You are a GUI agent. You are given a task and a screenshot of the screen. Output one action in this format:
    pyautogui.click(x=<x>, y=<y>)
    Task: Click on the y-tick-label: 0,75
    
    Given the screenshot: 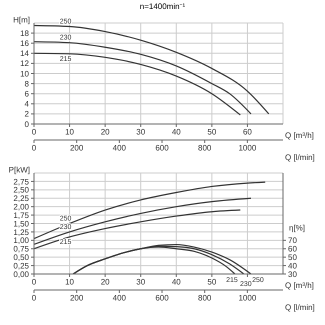 What is the action you would take?
    pyautogui.click(x=21, y=249)
    